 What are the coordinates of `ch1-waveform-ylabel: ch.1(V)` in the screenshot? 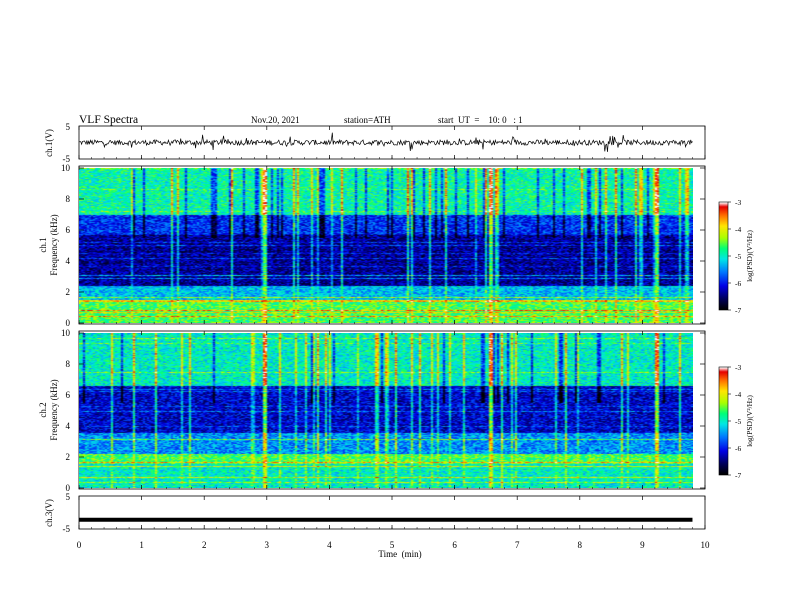 It's located at (49, 143).